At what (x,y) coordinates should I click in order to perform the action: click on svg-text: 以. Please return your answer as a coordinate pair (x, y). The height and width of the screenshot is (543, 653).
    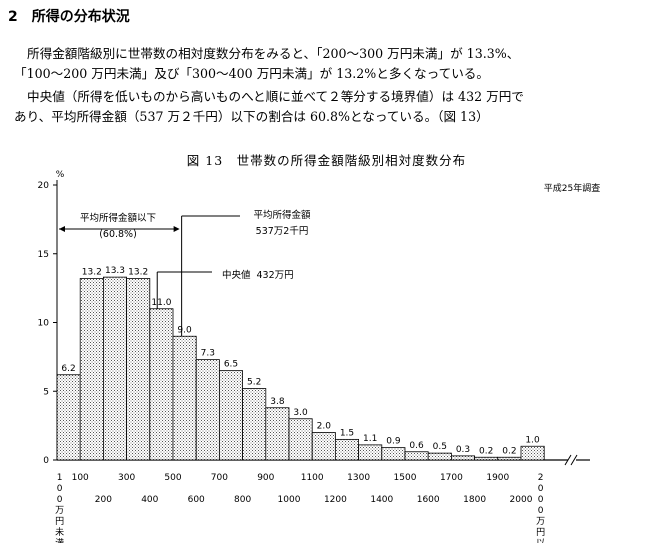
    Looking at the image, I should click on (540, 541).